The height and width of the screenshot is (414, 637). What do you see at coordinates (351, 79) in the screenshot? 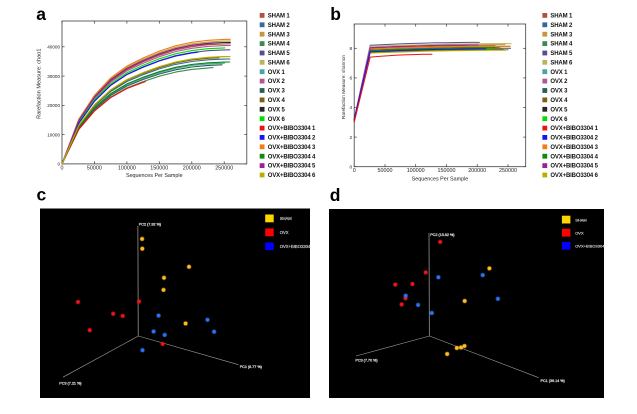
I see `svg-text: 6` at bounding box center [351, 79].